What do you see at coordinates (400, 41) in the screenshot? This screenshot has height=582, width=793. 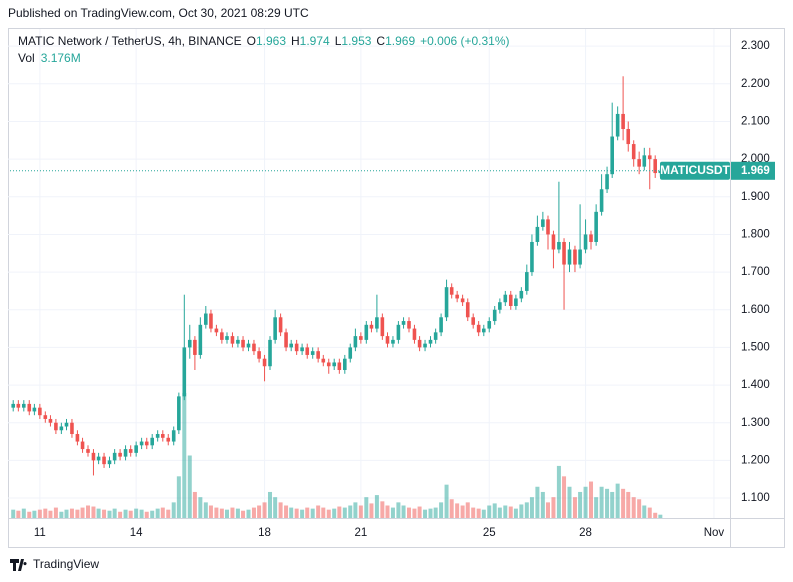 I see `ohlc-value: 1.969` at bounding box center [400, 41].